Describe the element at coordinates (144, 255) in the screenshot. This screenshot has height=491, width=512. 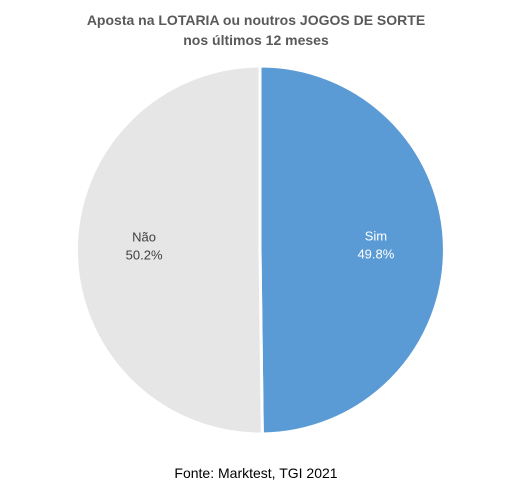
I see `slice-value-nao: 50.2%` at that location.